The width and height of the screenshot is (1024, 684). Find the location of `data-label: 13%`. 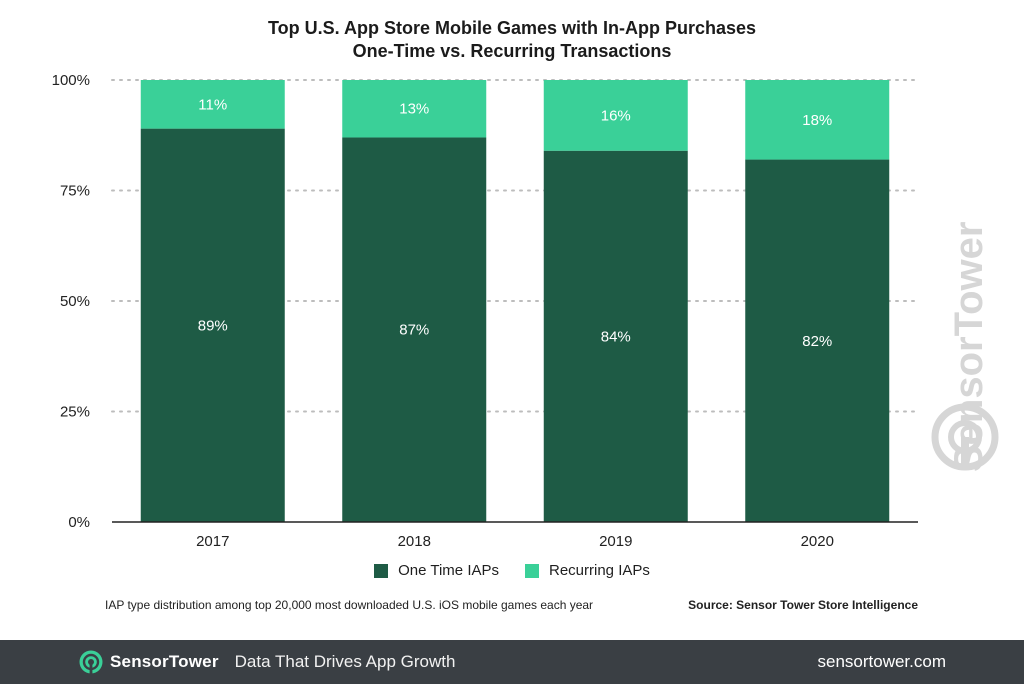

data-label: 13% is located at coordinates (414, 109).